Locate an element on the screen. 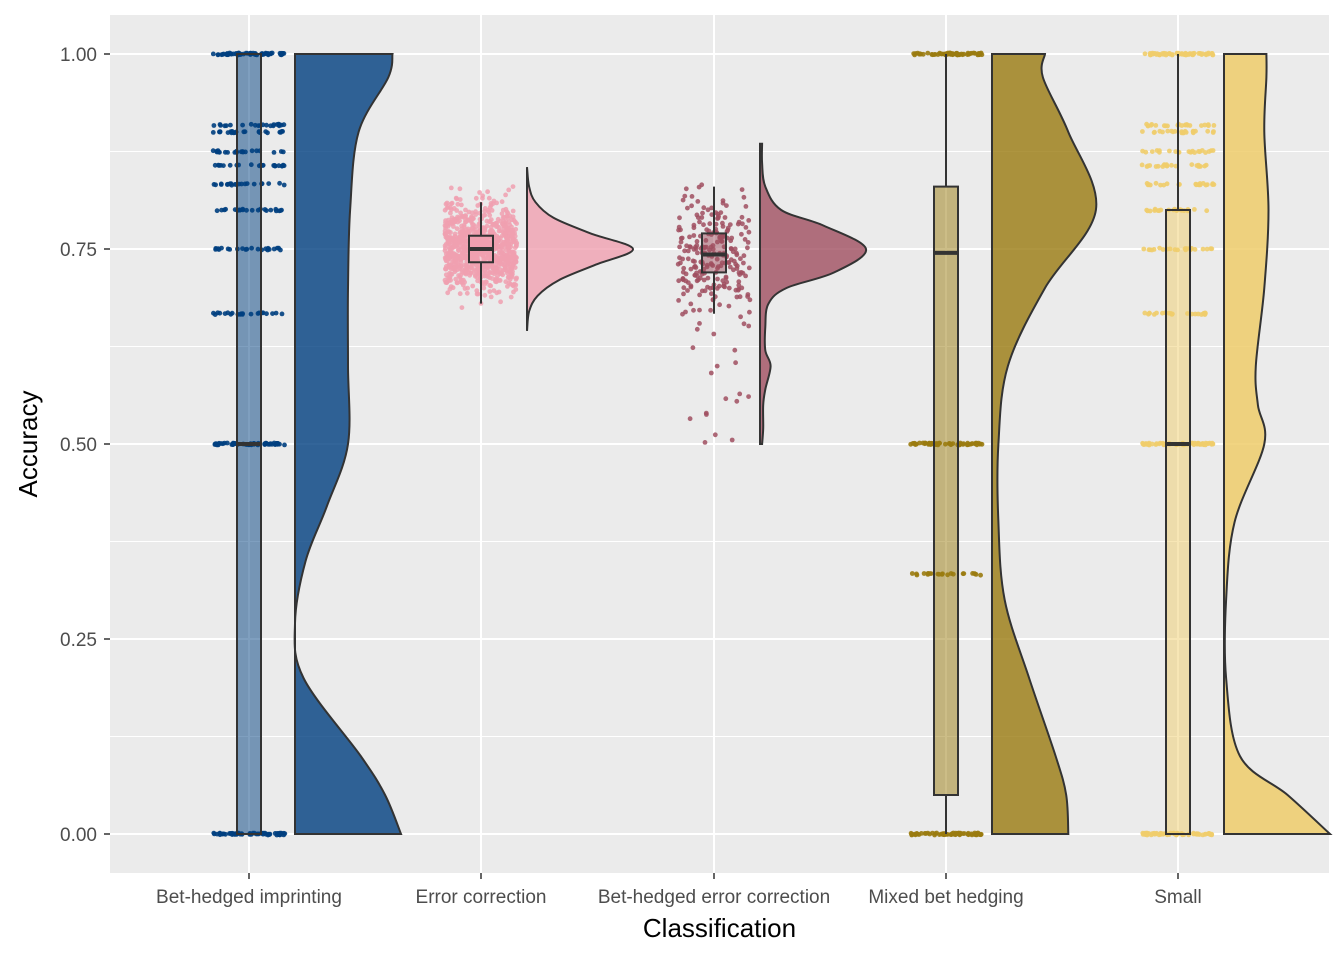  series-mixed-bet-hedging is located at coordinates (1003, 444).